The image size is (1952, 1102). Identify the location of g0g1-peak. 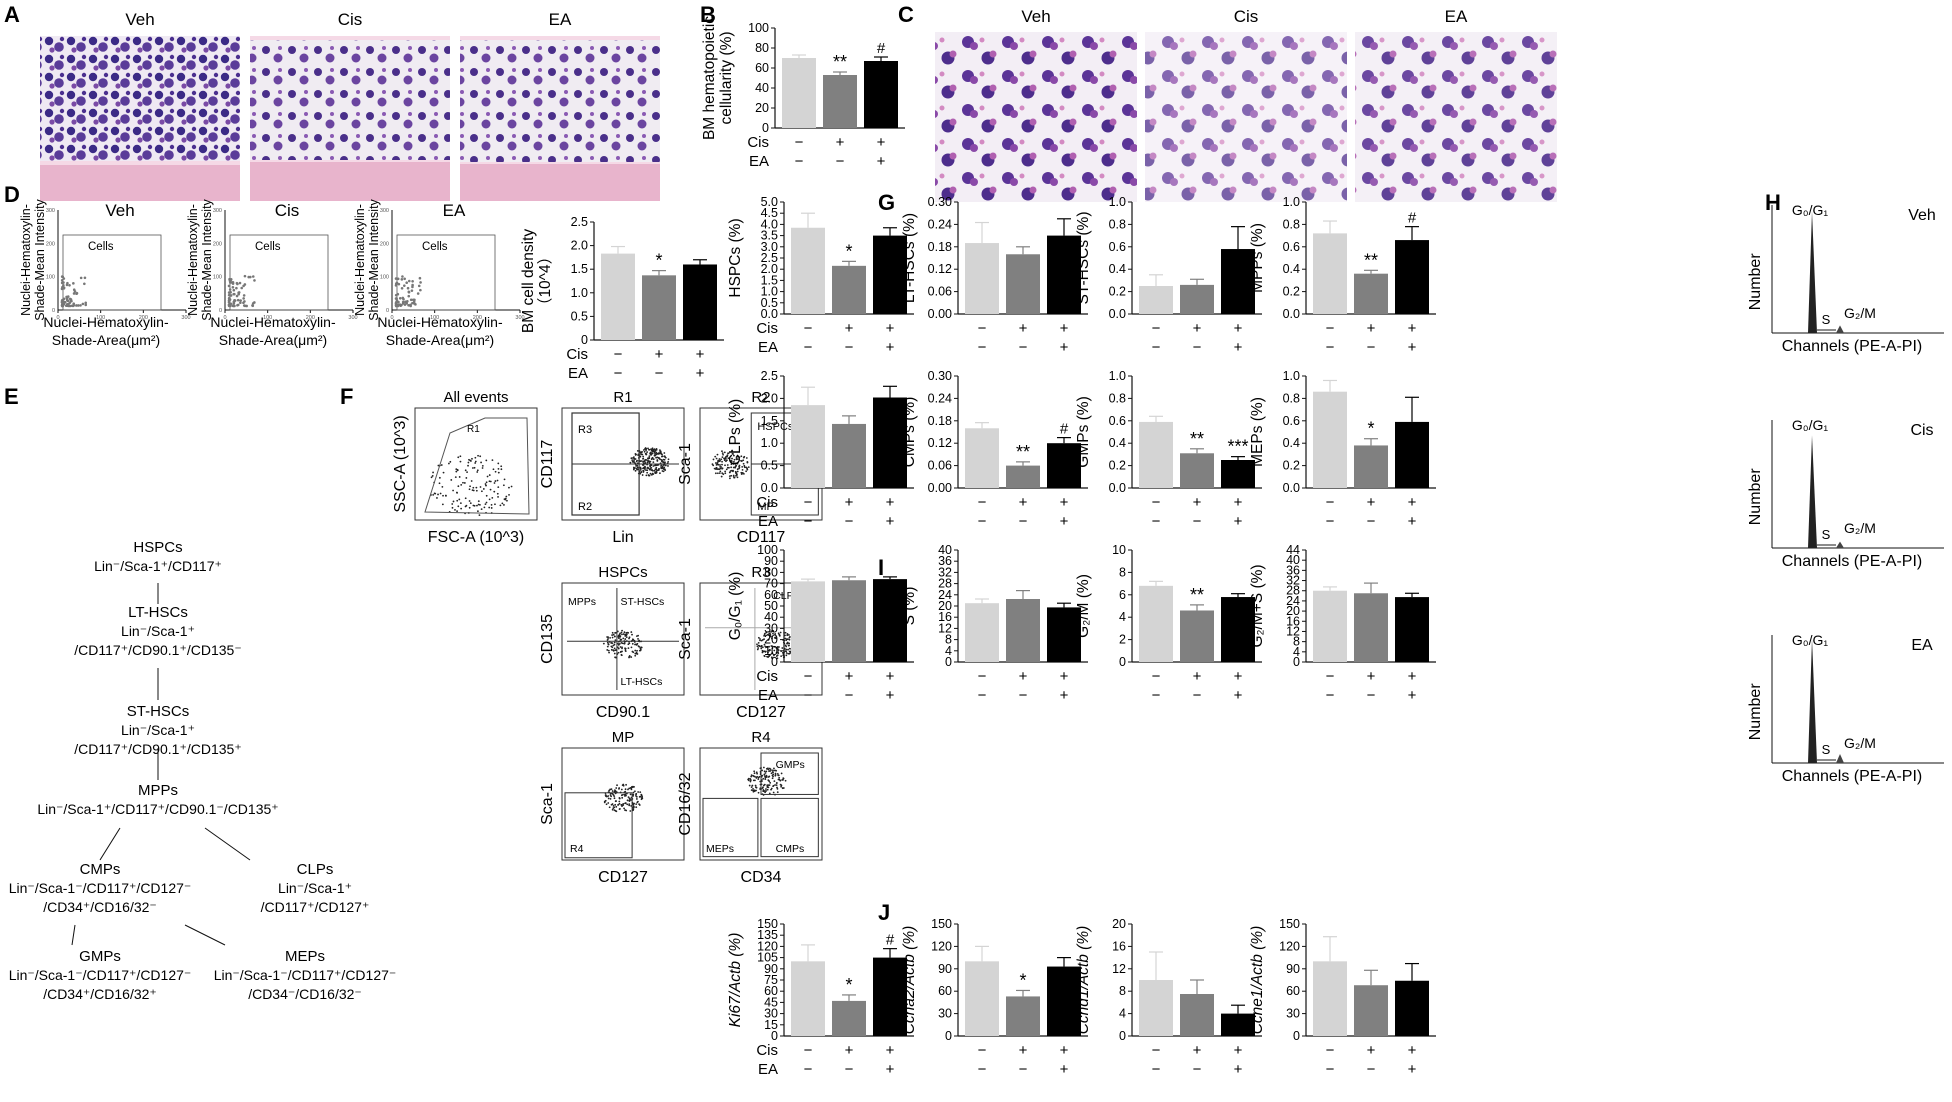
(1812, 272).